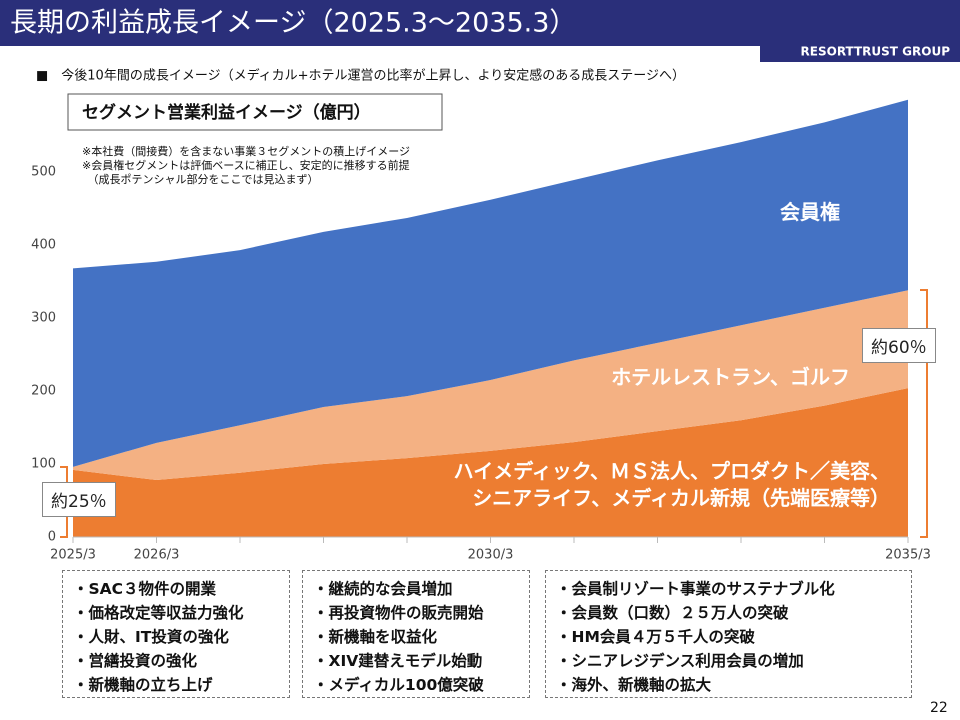 This screenshot has height=720, width=960. What do you see at coordinates (730, 377) in the screenshot?
I see `series-label: ホテルレストラン、ゴルフ` at bounding box center [730, 377].